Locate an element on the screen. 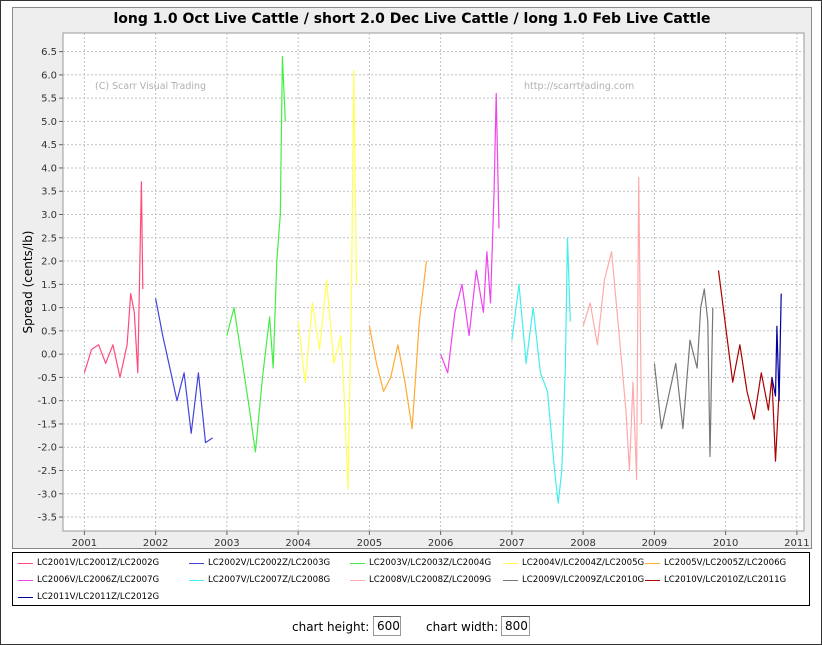 This screenshot has height=645, width=822. watermark-copyright: (C) Scarr Visual Trading is located at coordinates (150, 86).